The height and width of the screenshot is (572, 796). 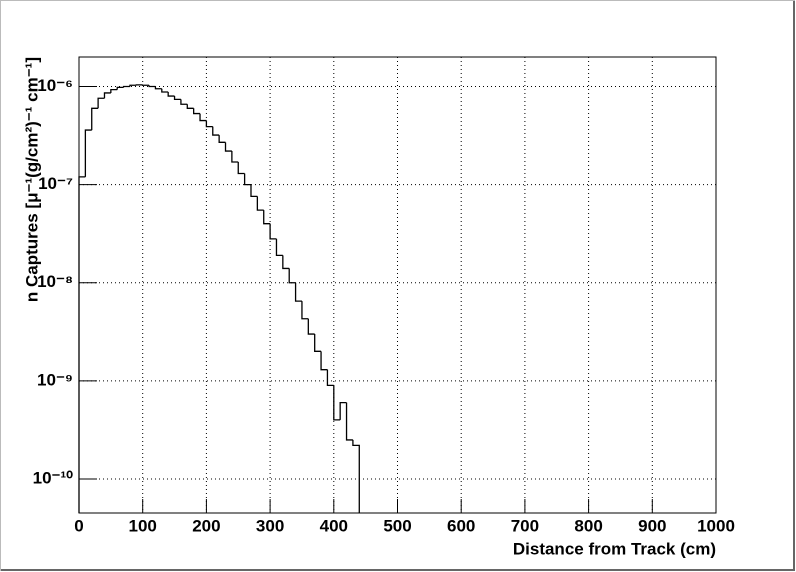 I want to click on x-tick-label: 100, so click(x=143, y=525).